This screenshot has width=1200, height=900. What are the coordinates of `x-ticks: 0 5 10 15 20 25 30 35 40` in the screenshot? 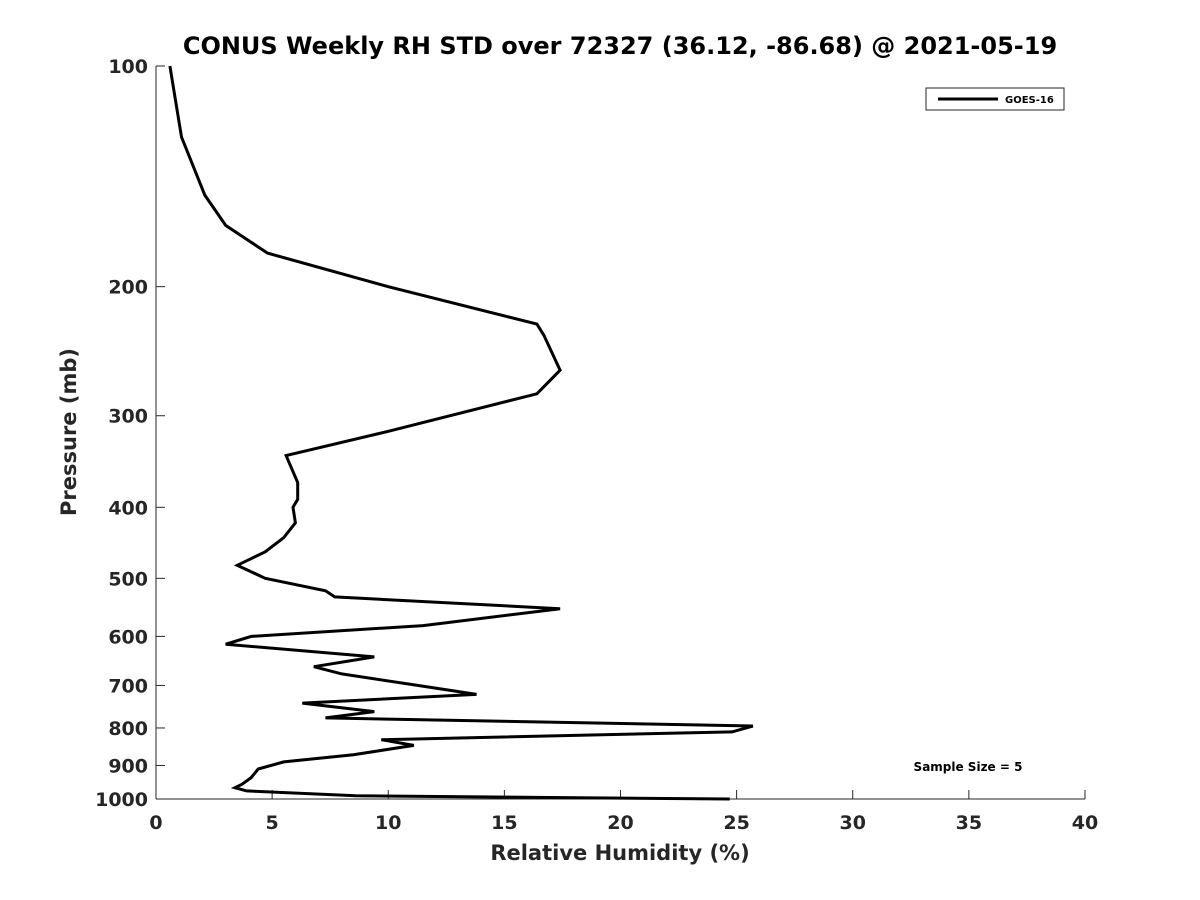 It's located at (623, 812).